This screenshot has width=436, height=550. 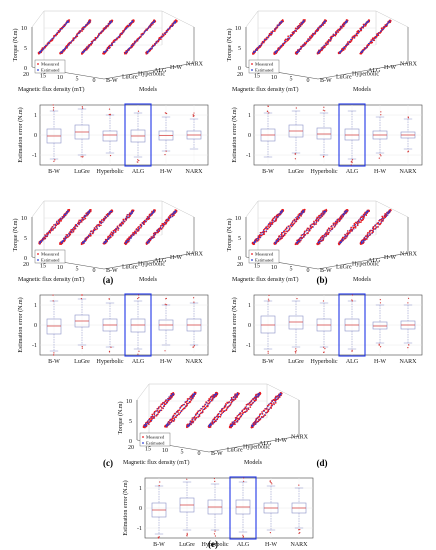 What do you see at coordinates (308, 81) in the screenshot?
I see `flux-tick: 0` at bounding box center [308, 81].